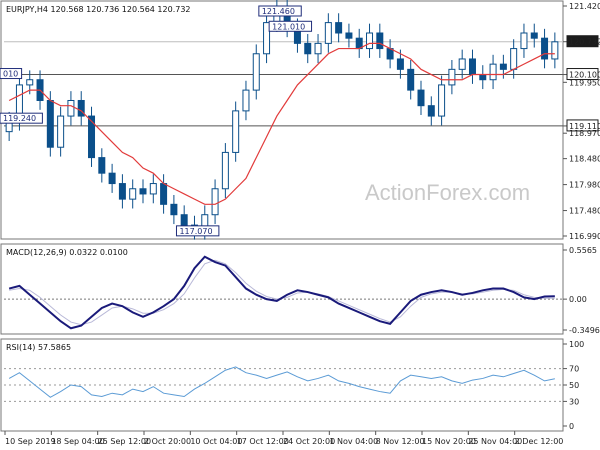 Image resolution: width=600 pixels, height=450 pixels. I want to click on current-price-tag, so click(582, 41).